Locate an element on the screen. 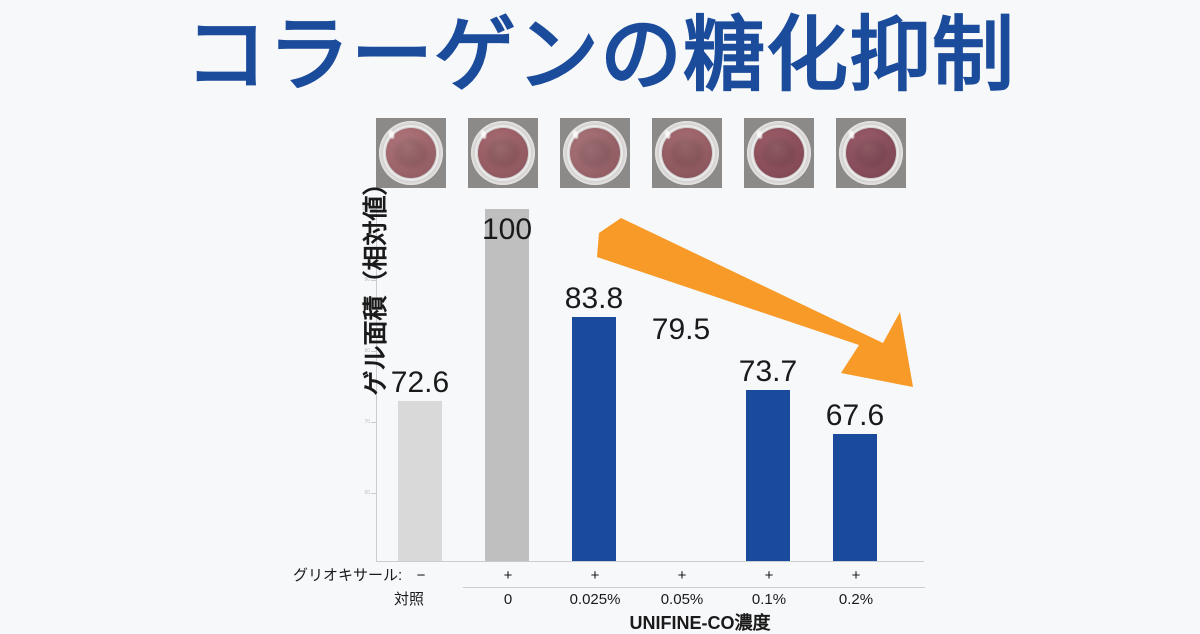 The height and width of the screenshot is (634, 1200). y-axis-title: ゲル面積（相対値） is located at coordinates (376, 283).